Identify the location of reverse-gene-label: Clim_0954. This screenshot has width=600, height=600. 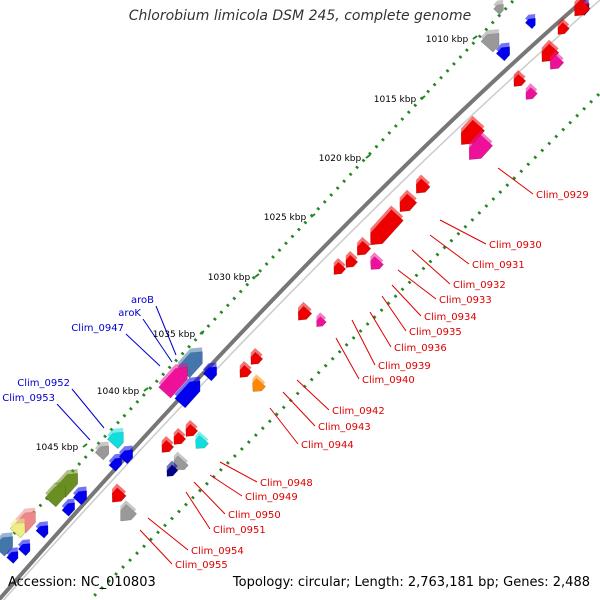
(217, 551).